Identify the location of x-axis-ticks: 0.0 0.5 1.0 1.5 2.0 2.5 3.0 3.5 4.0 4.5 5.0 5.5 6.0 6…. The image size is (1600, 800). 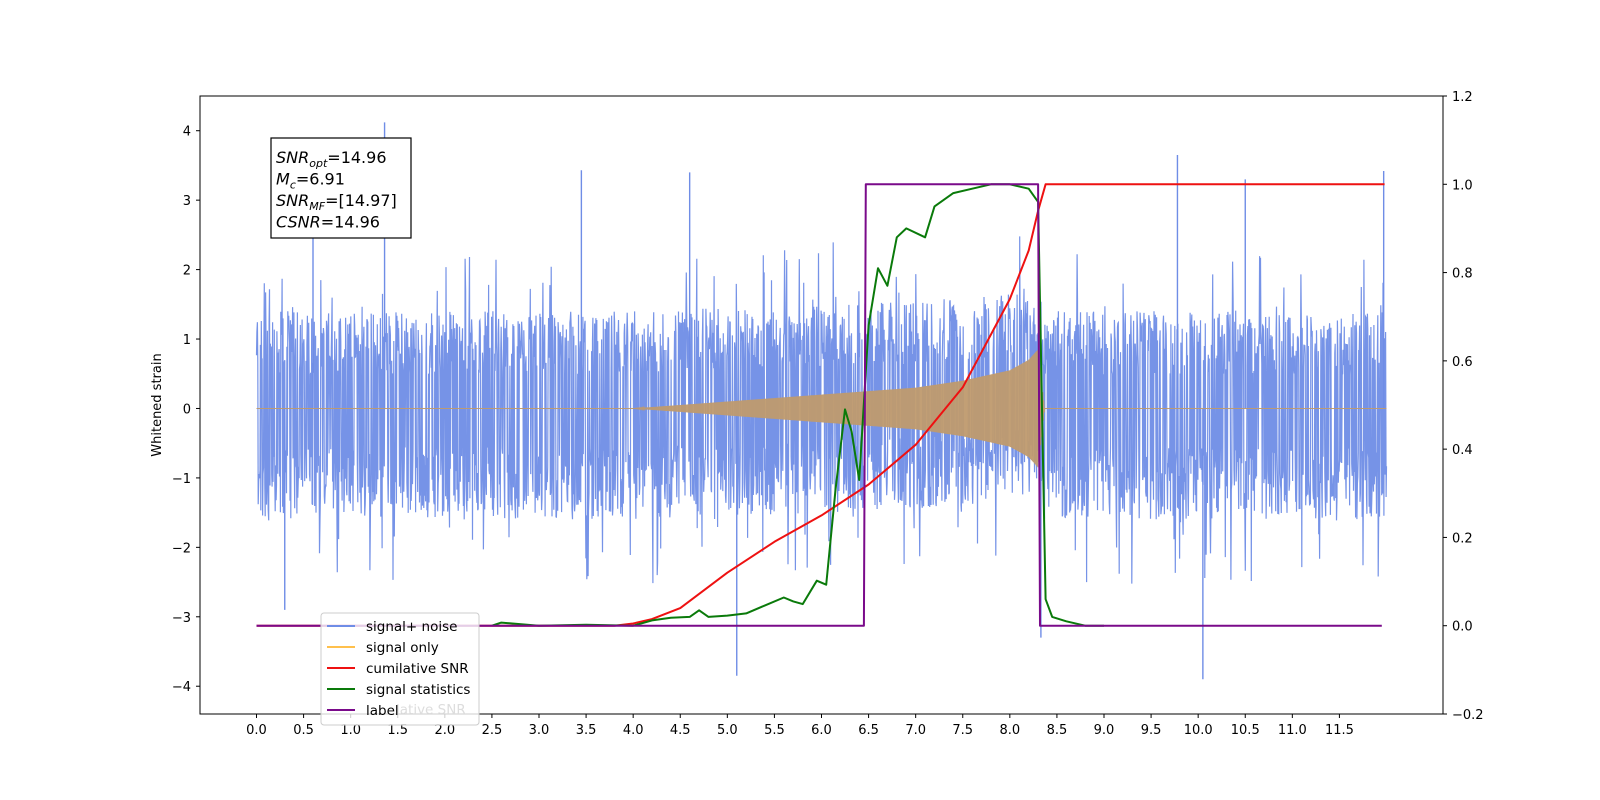
(800, 726).